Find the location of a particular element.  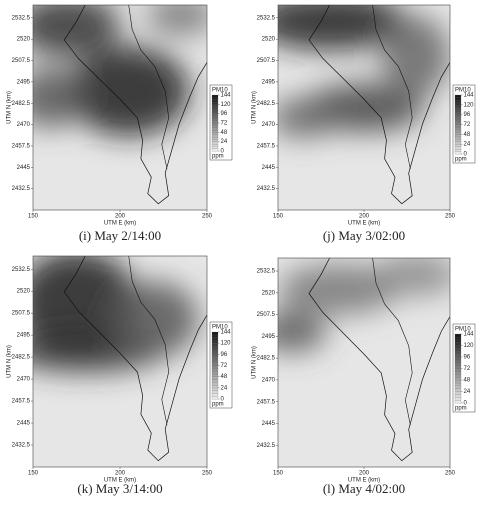

x-tick-label: 150 is located at coordinates (33, 474).